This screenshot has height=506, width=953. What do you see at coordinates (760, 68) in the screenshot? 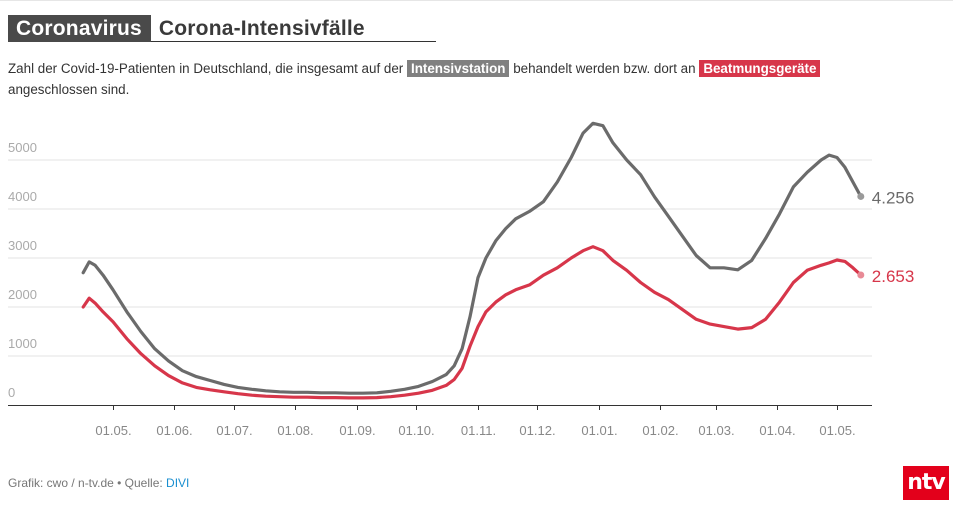
I see `legend-tag-ventilation: Beatmungsgeräte` at bounding box center [760, 68].